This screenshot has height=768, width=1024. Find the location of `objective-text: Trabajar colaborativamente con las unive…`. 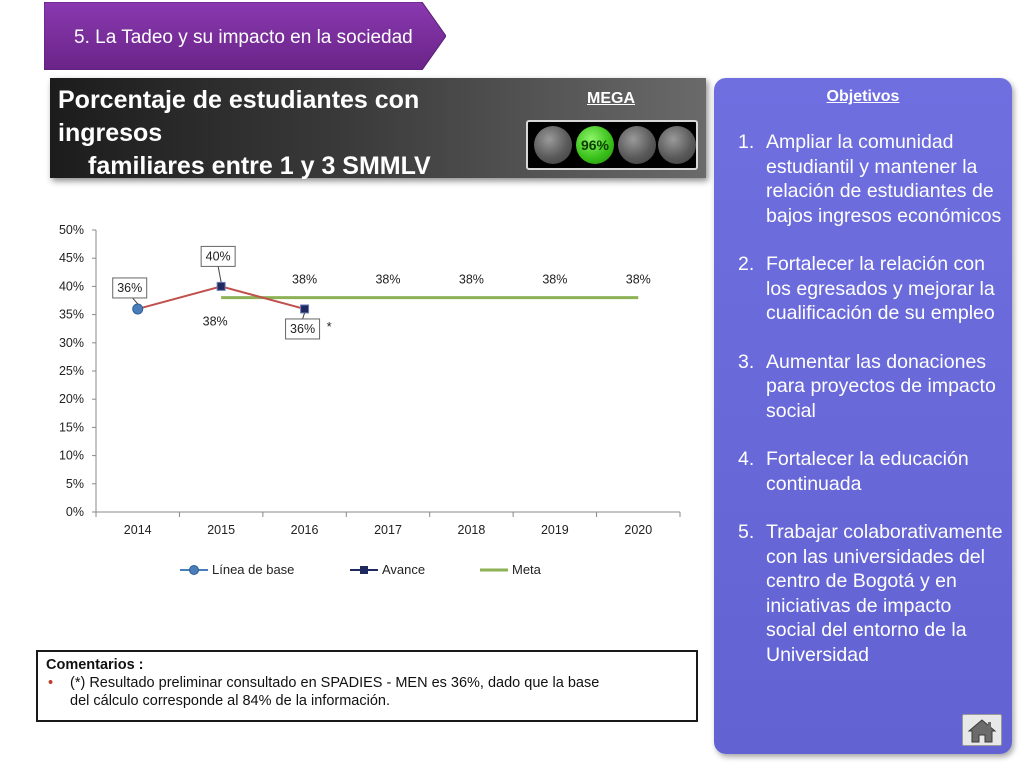

objective-text: Trabajar colaborativamente con las unive… is located at coordinates (884, 593).